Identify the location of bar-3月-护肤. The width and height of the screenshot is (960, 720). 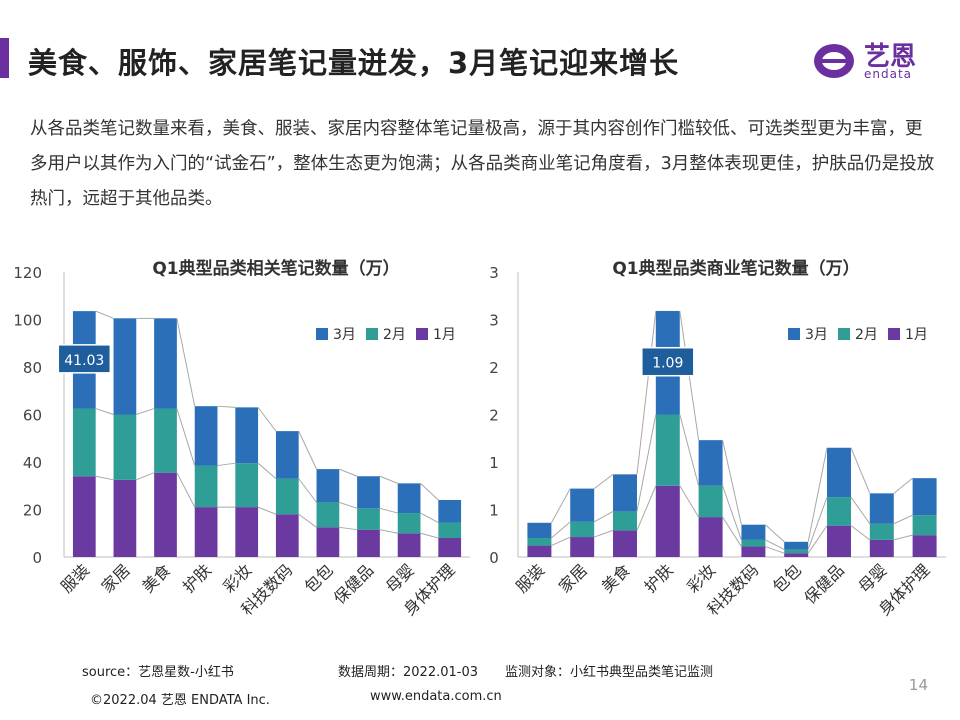
(206, 436).